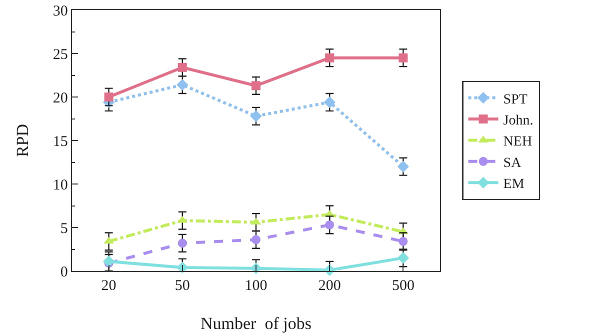  What do you see at coordinates (514, 184) in the screenshot?
I see `legend-label: EM` at bounding box center [514, 184].